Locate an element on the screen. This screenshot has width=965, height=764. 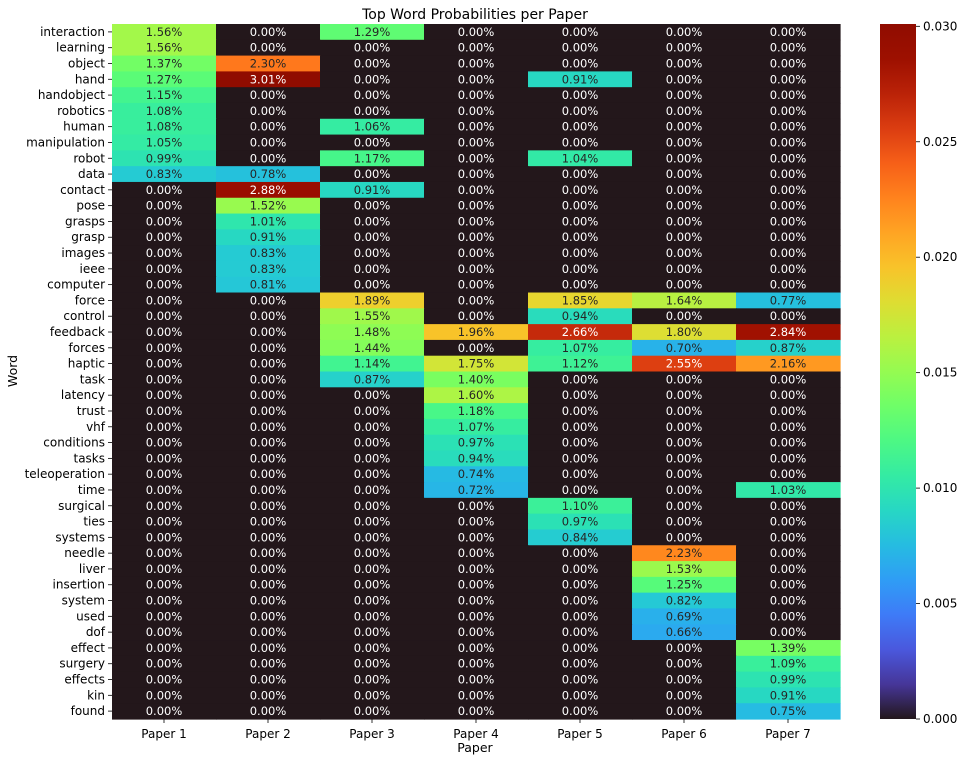
colorbar-tick-label: 0.000 is located at coordinates (940, 719).